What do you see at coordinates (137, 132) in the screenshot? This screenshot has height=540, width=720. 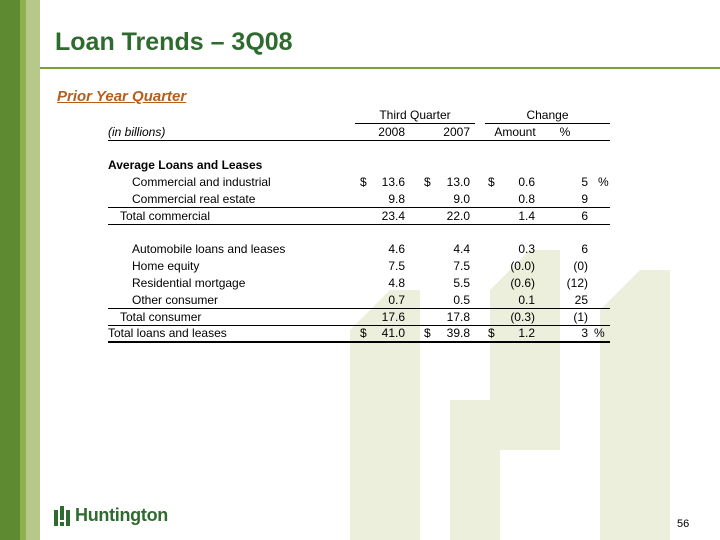 I see `units-label: (in billions)` at bounding box center [137, 132].